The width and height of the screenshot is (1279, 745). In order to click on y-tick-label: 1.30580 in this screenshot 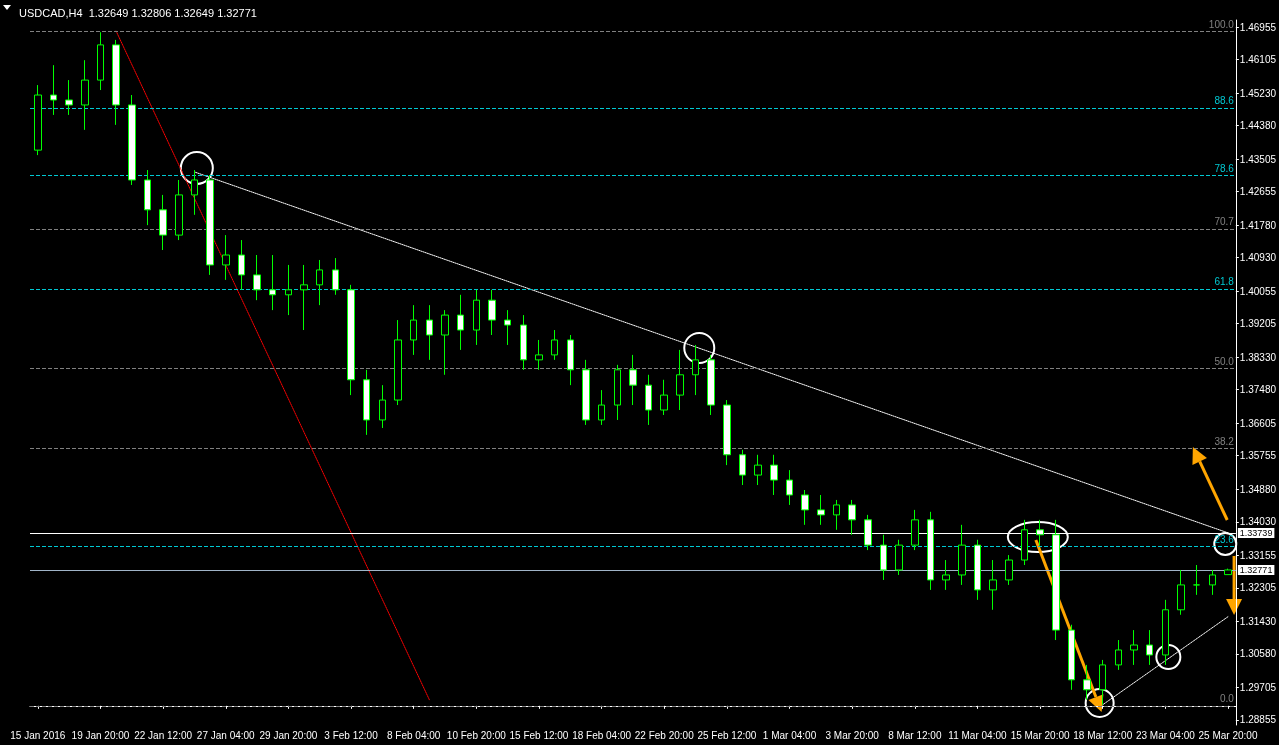, I will do `click(1258, 654)`.